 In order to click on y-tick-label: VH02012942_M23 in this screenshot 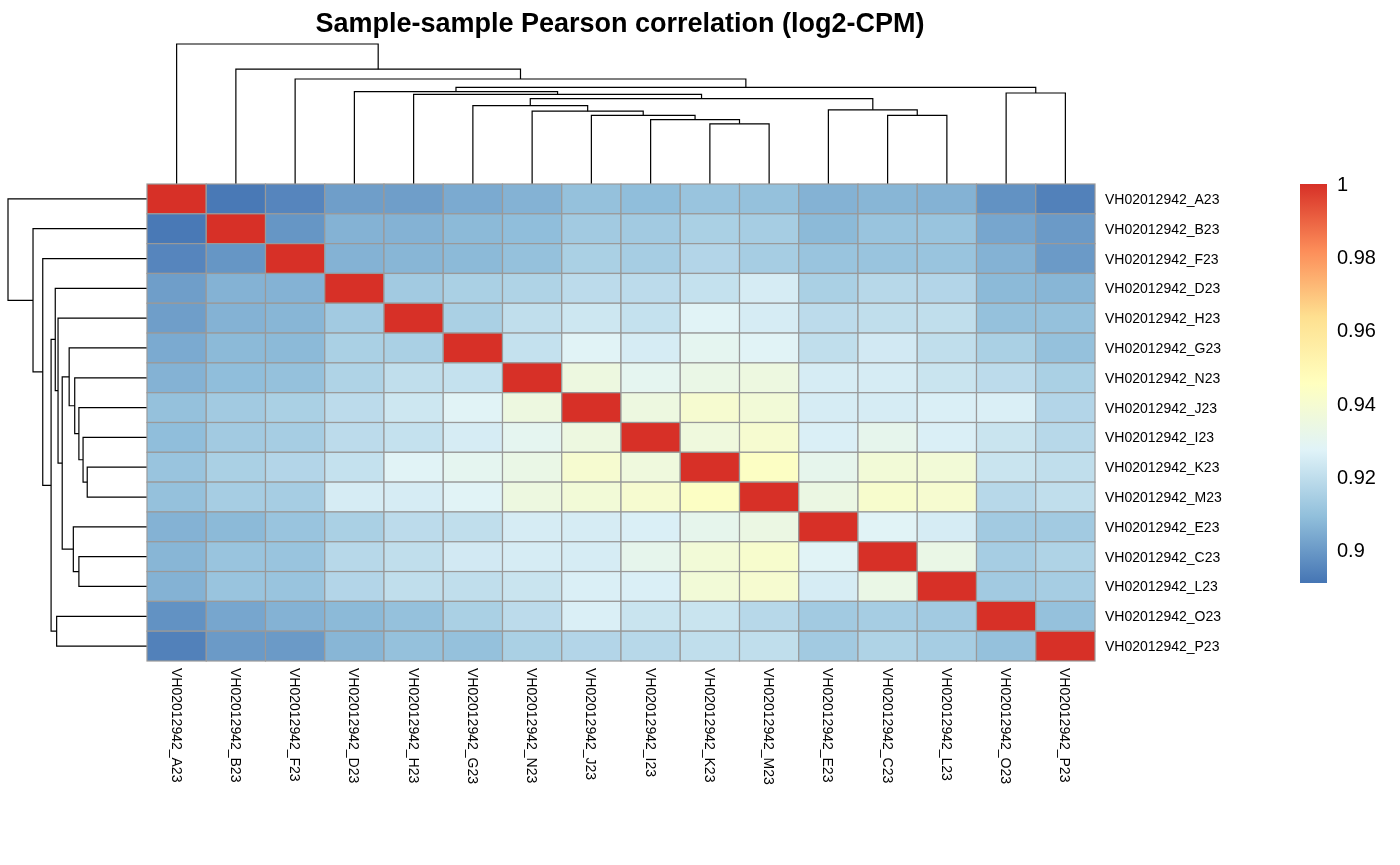, I will do `click(1163, 497)`.